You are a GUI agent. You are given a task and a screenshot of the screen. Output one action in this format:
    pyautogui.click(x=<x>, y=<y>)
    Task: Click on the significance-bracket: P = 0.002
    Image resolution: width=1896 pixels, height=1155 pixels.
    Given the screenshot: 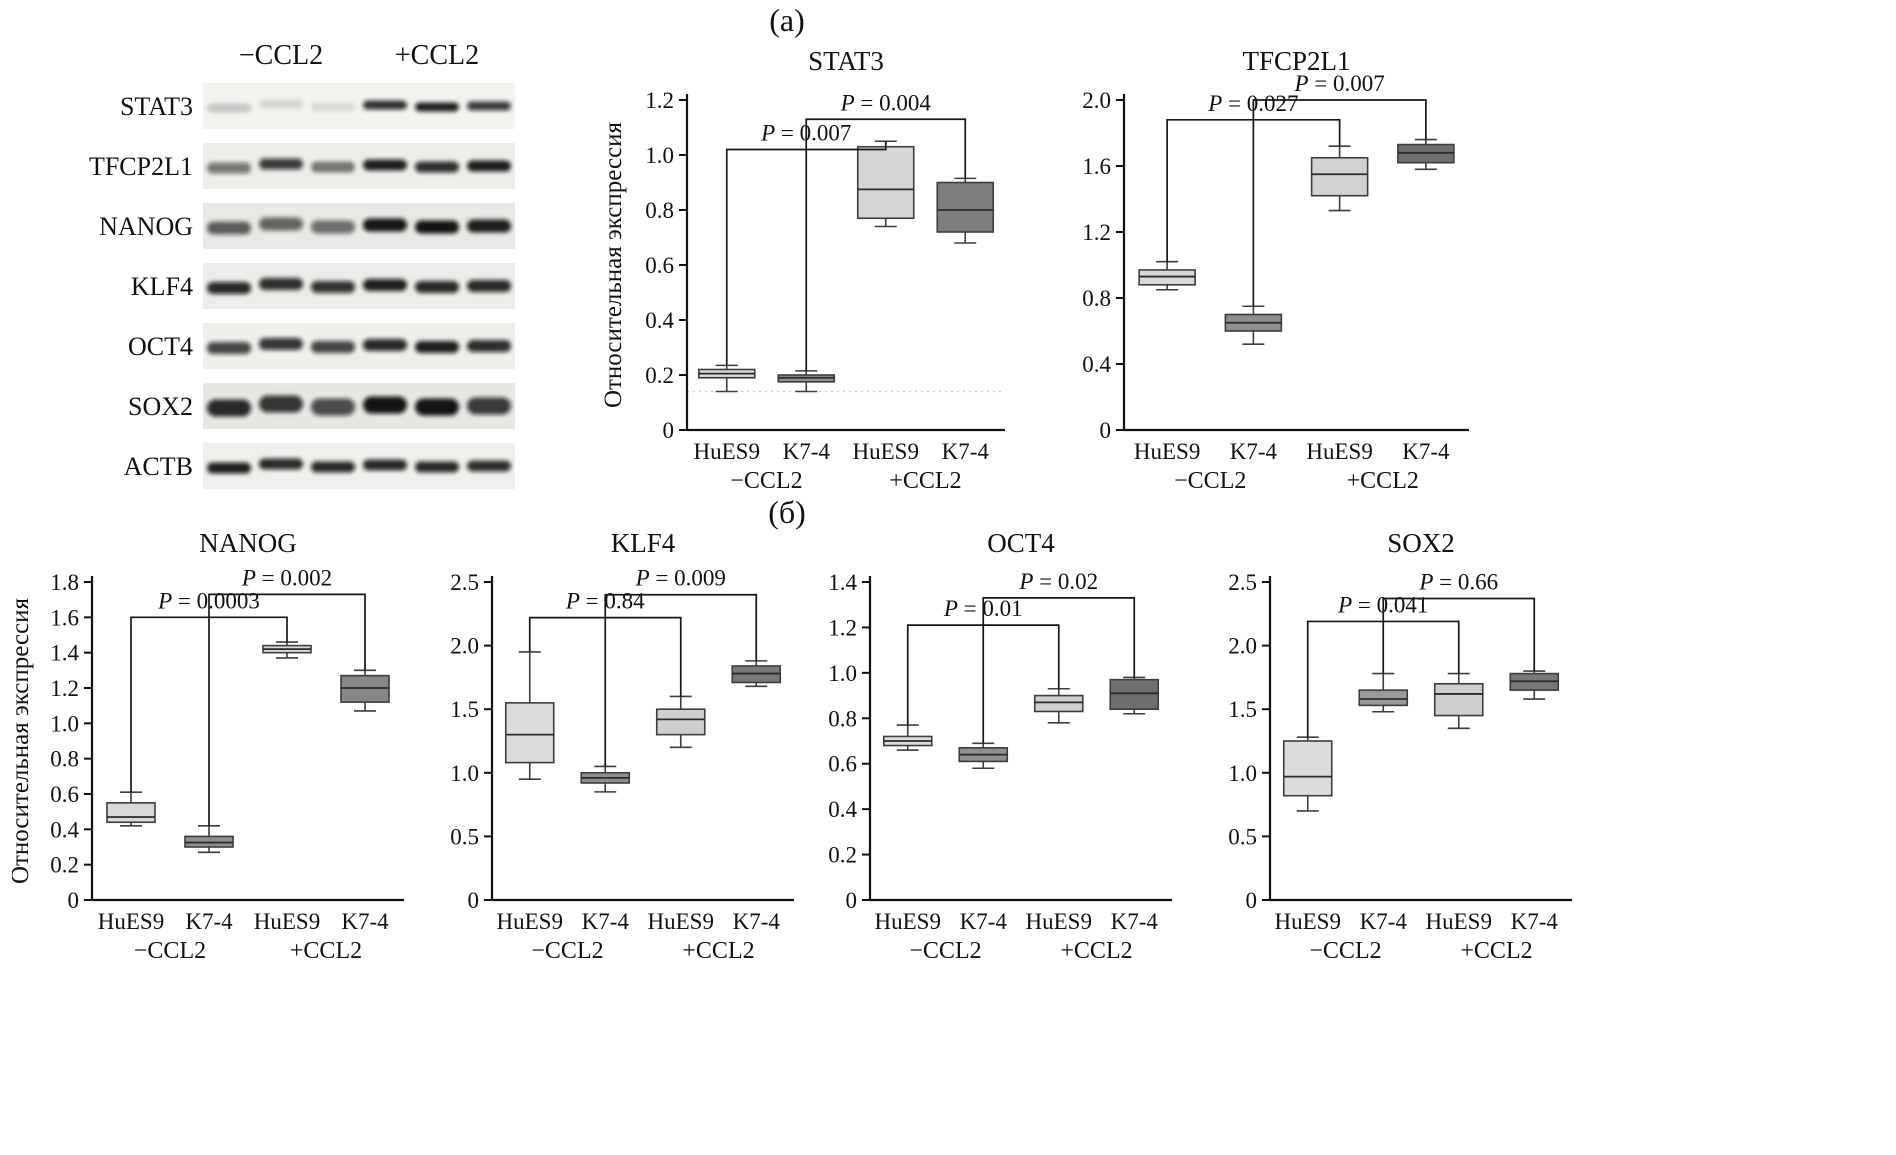 What is the action you would take?
    pyautogui.click(x=287, y=695)
    